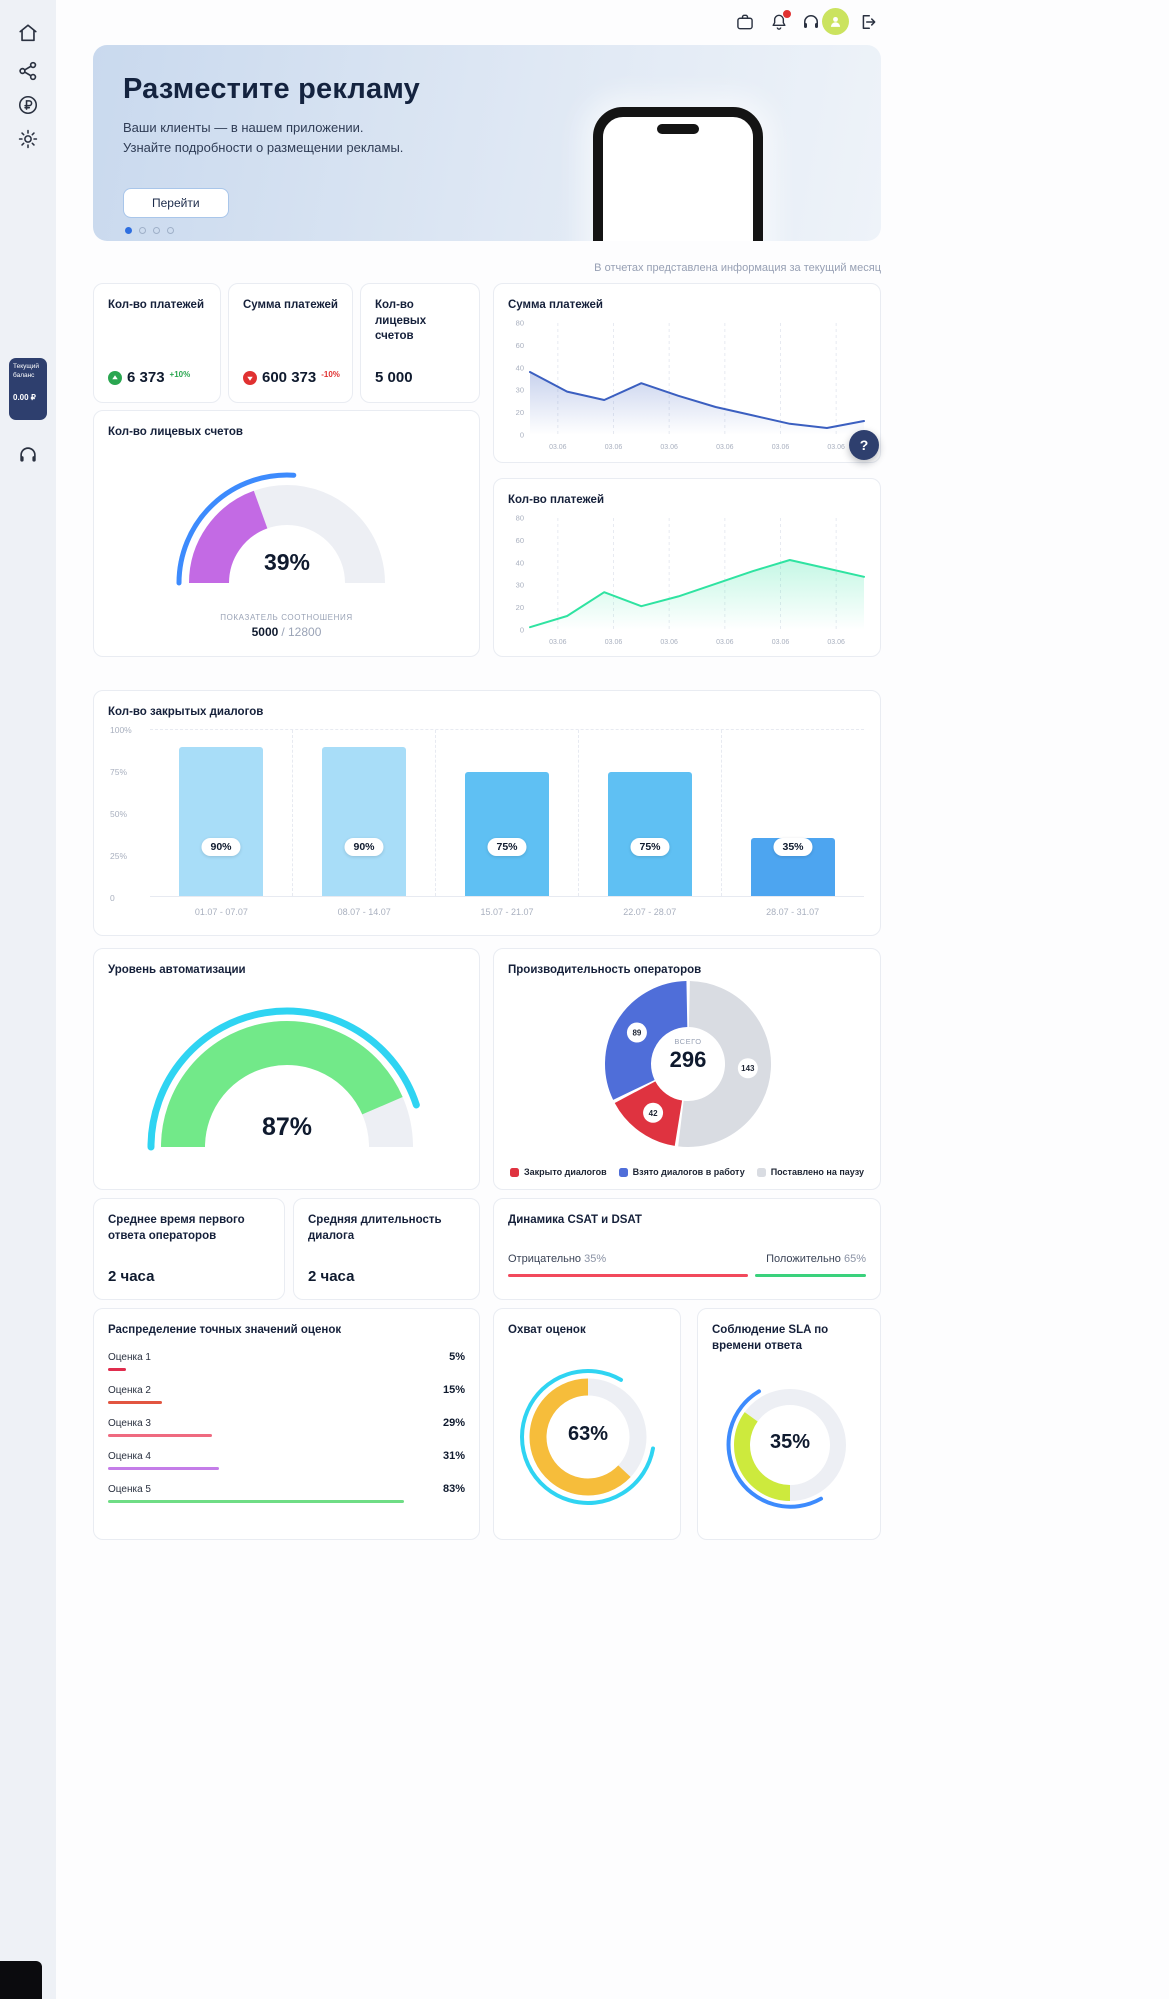  Describe the element at coordinates (290, 305) in the screenshot. I see `stat-title: Сумма платежей` at that location.